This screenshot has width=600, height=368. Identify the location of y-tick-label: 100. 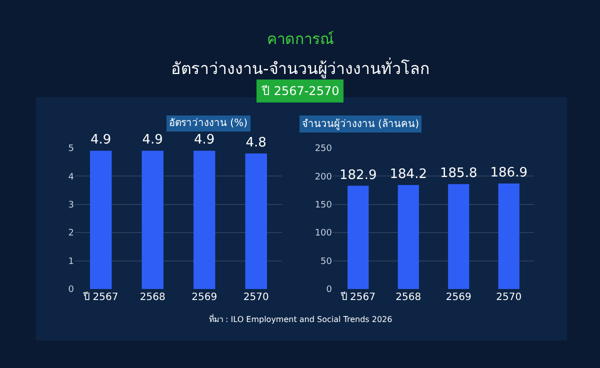
(323, 233).